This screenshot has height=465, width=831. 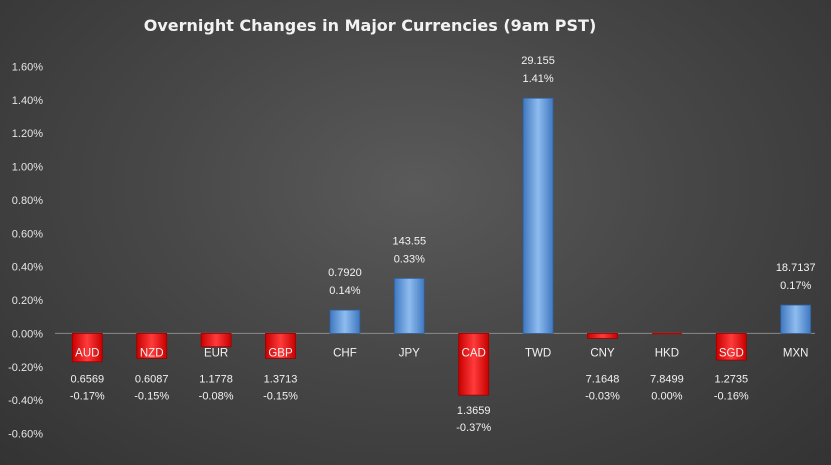 What do you see at coordinates (667, 379) in the screenshot?
I see `data-label-rate: 7.8499` at bounding box center [667, 379].